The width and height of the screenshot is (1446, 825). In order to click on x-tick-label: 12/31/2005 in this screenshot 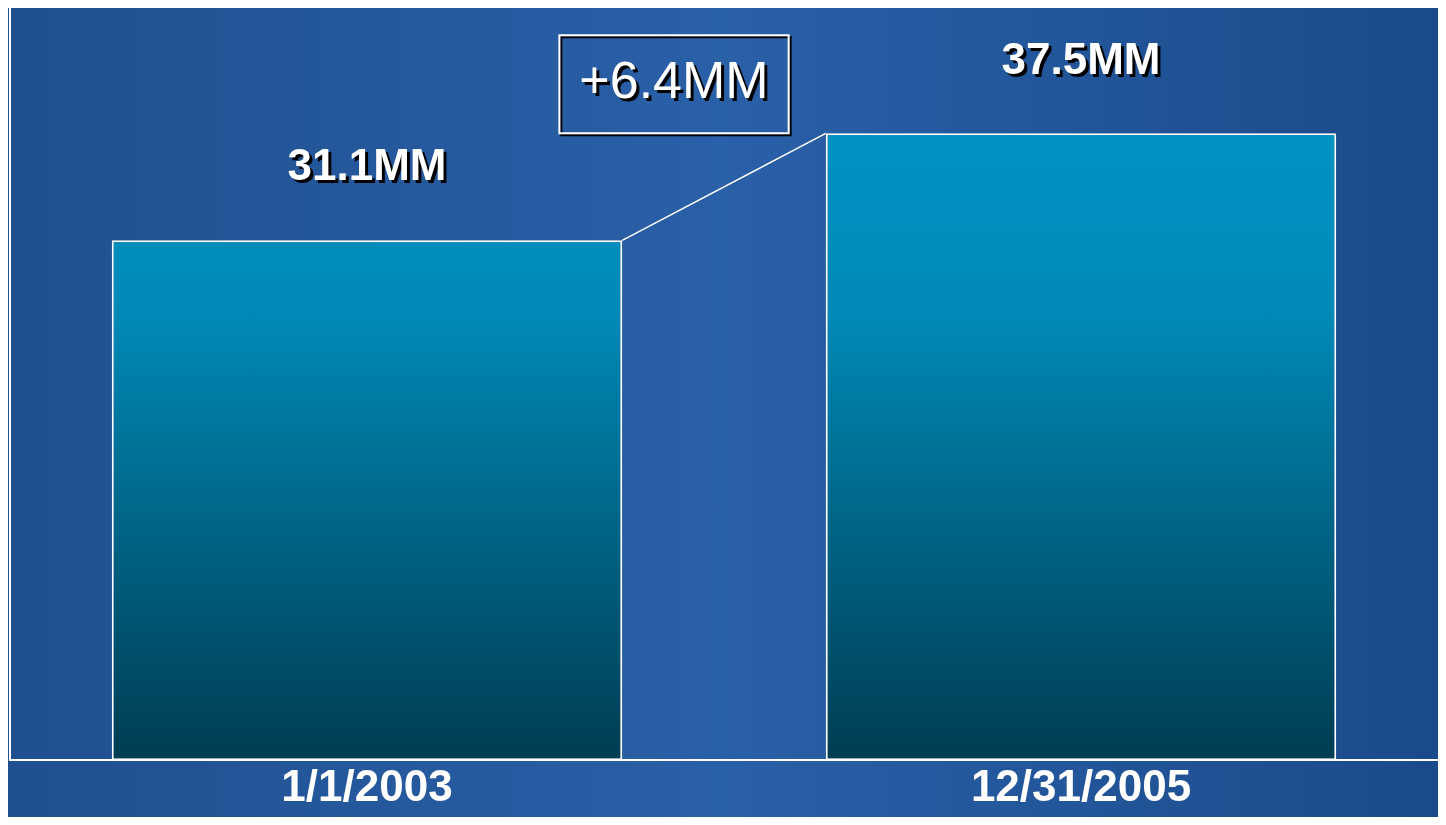, I will do `click(1081, 785)`.